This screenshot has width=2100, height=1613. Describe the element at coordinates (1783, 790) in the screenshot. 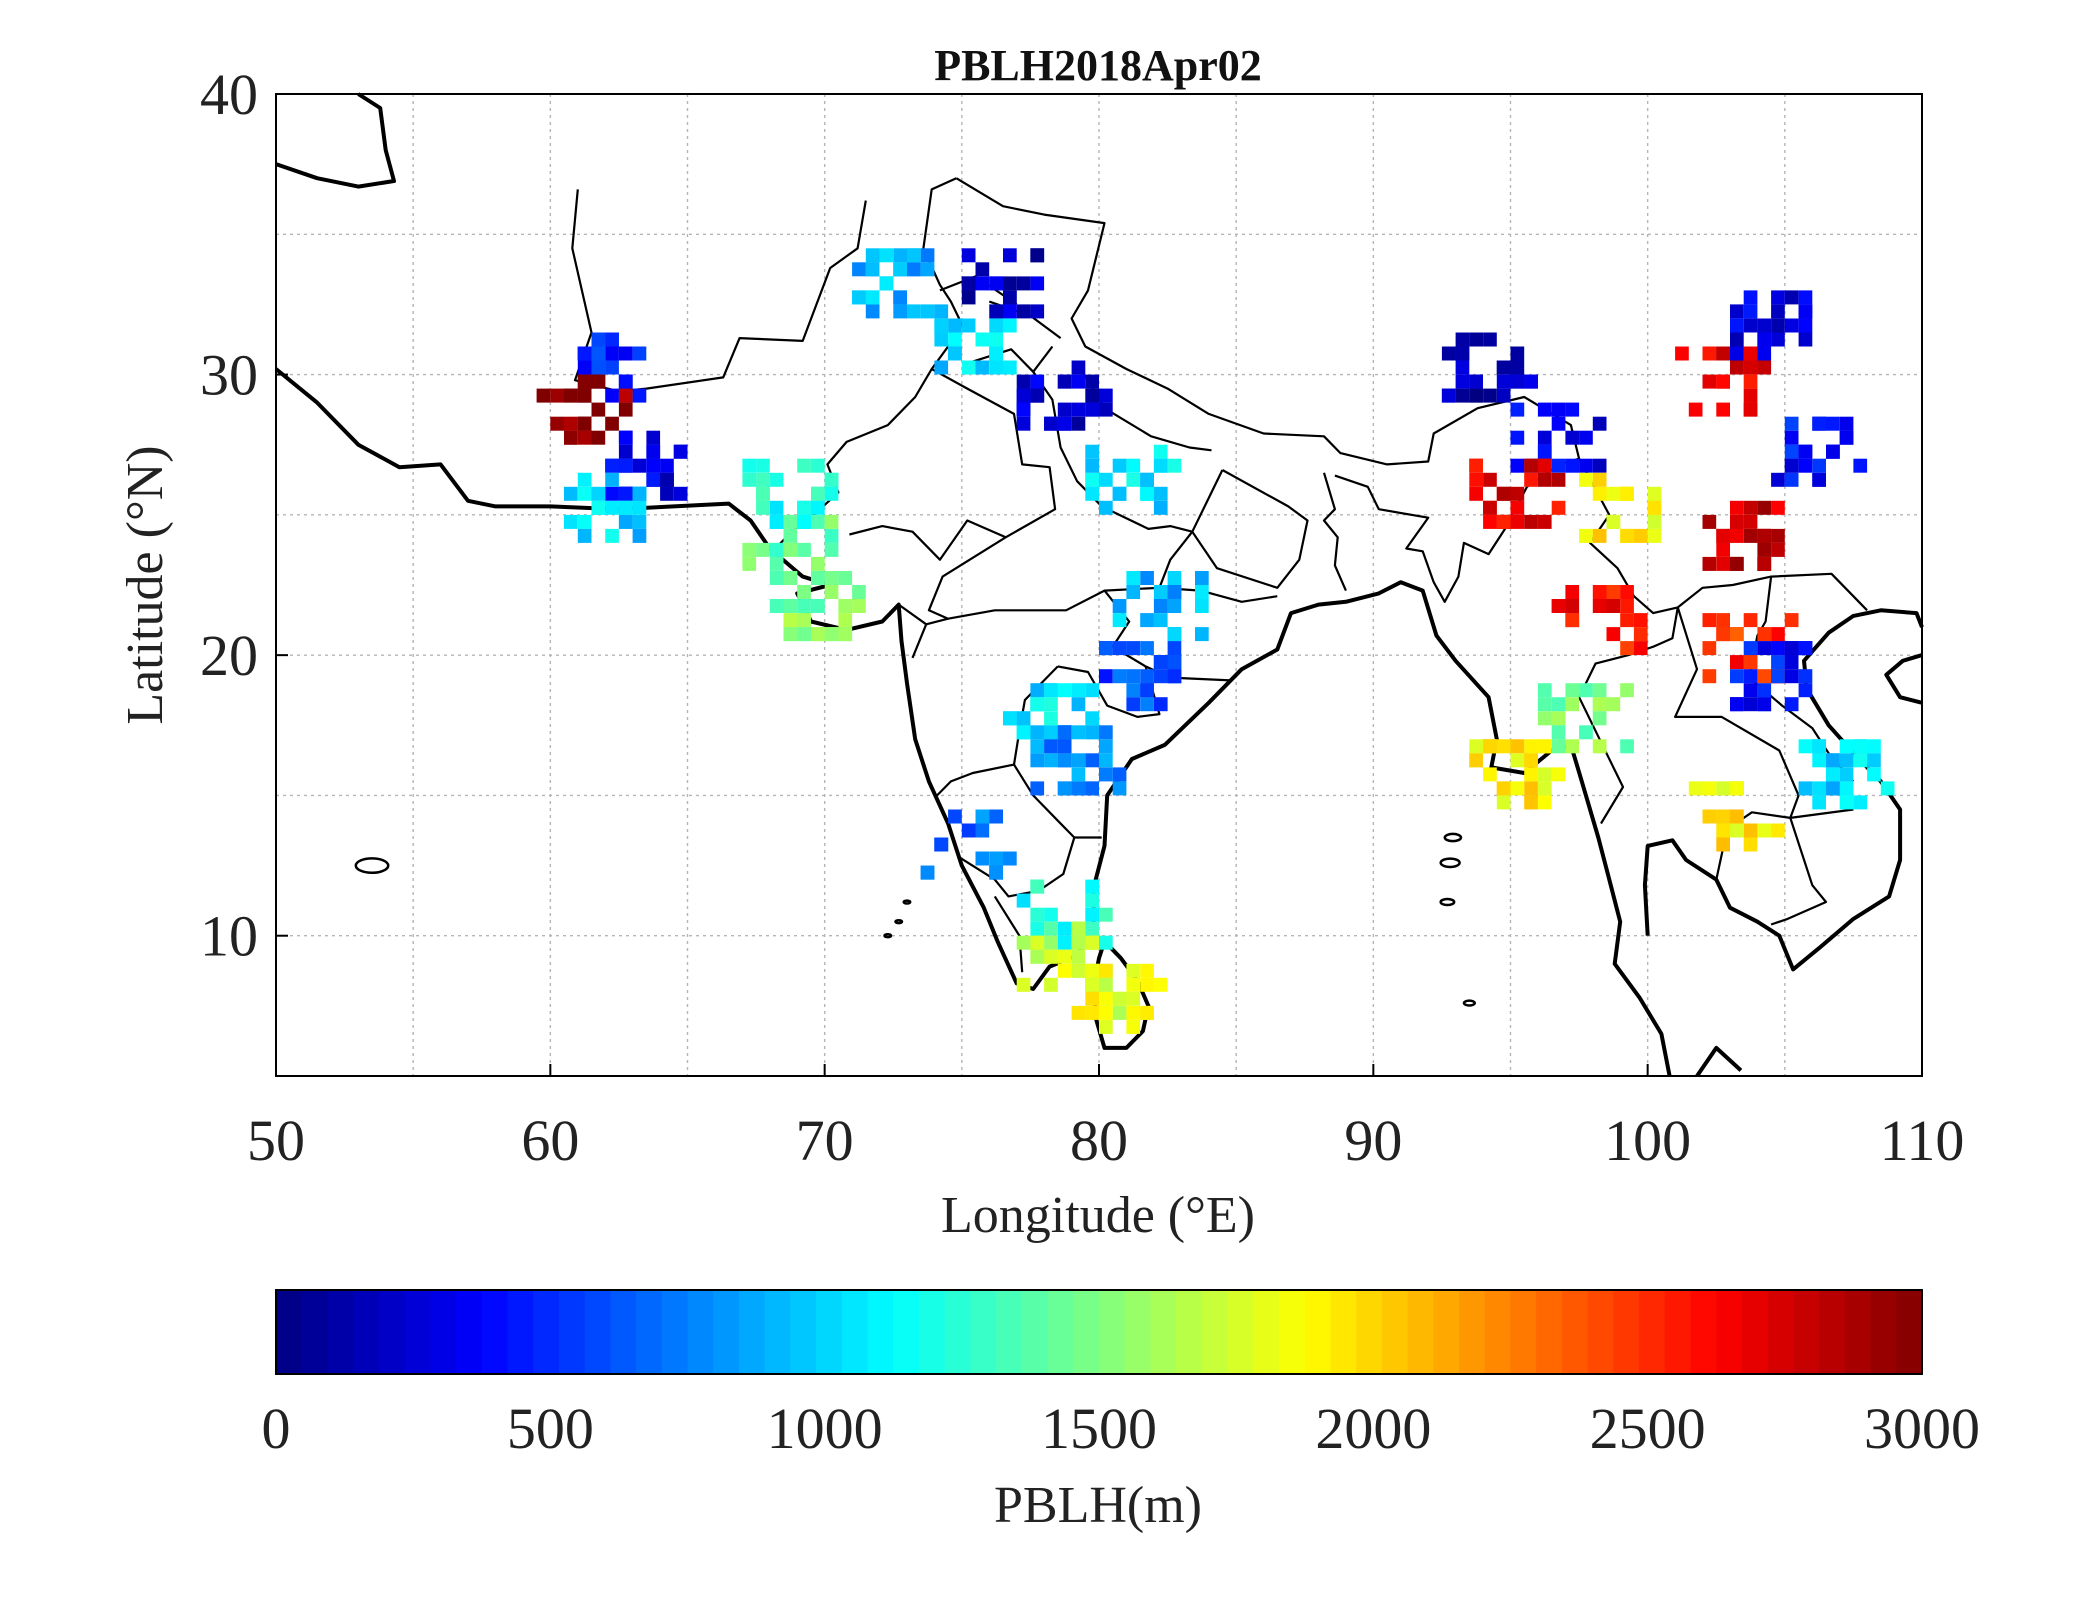

I see `coastline-segment` at that location.